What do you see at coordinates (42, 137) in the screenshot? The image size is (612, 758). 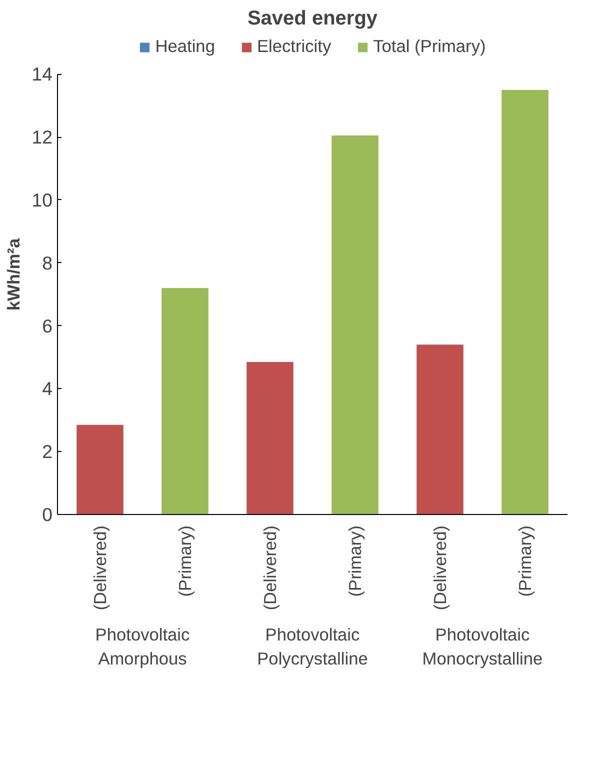 I see `y-tick-label: 12` at bounding box center [42, 137].